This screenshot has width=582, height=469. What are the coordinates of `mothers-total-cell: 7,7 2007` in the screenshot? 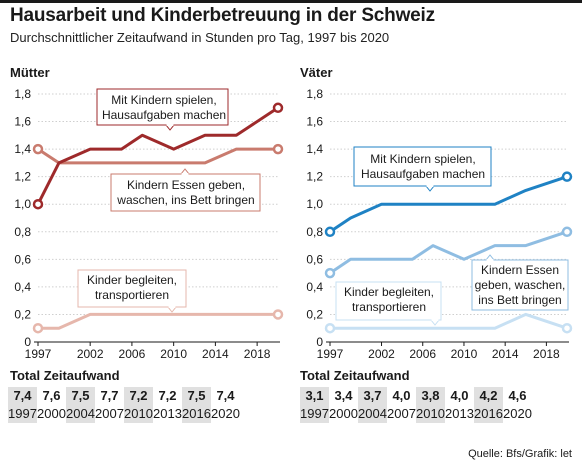 It's located at (109, 405).